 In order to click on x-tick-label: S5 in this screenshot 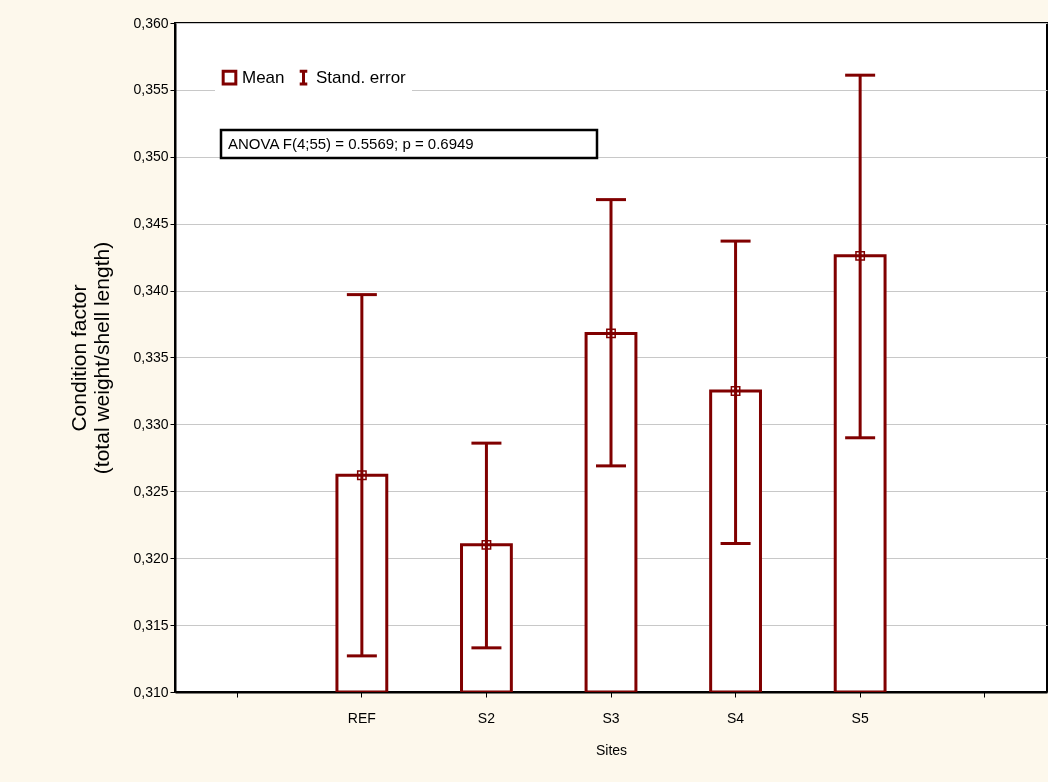, I will do `click(860, 717)`.